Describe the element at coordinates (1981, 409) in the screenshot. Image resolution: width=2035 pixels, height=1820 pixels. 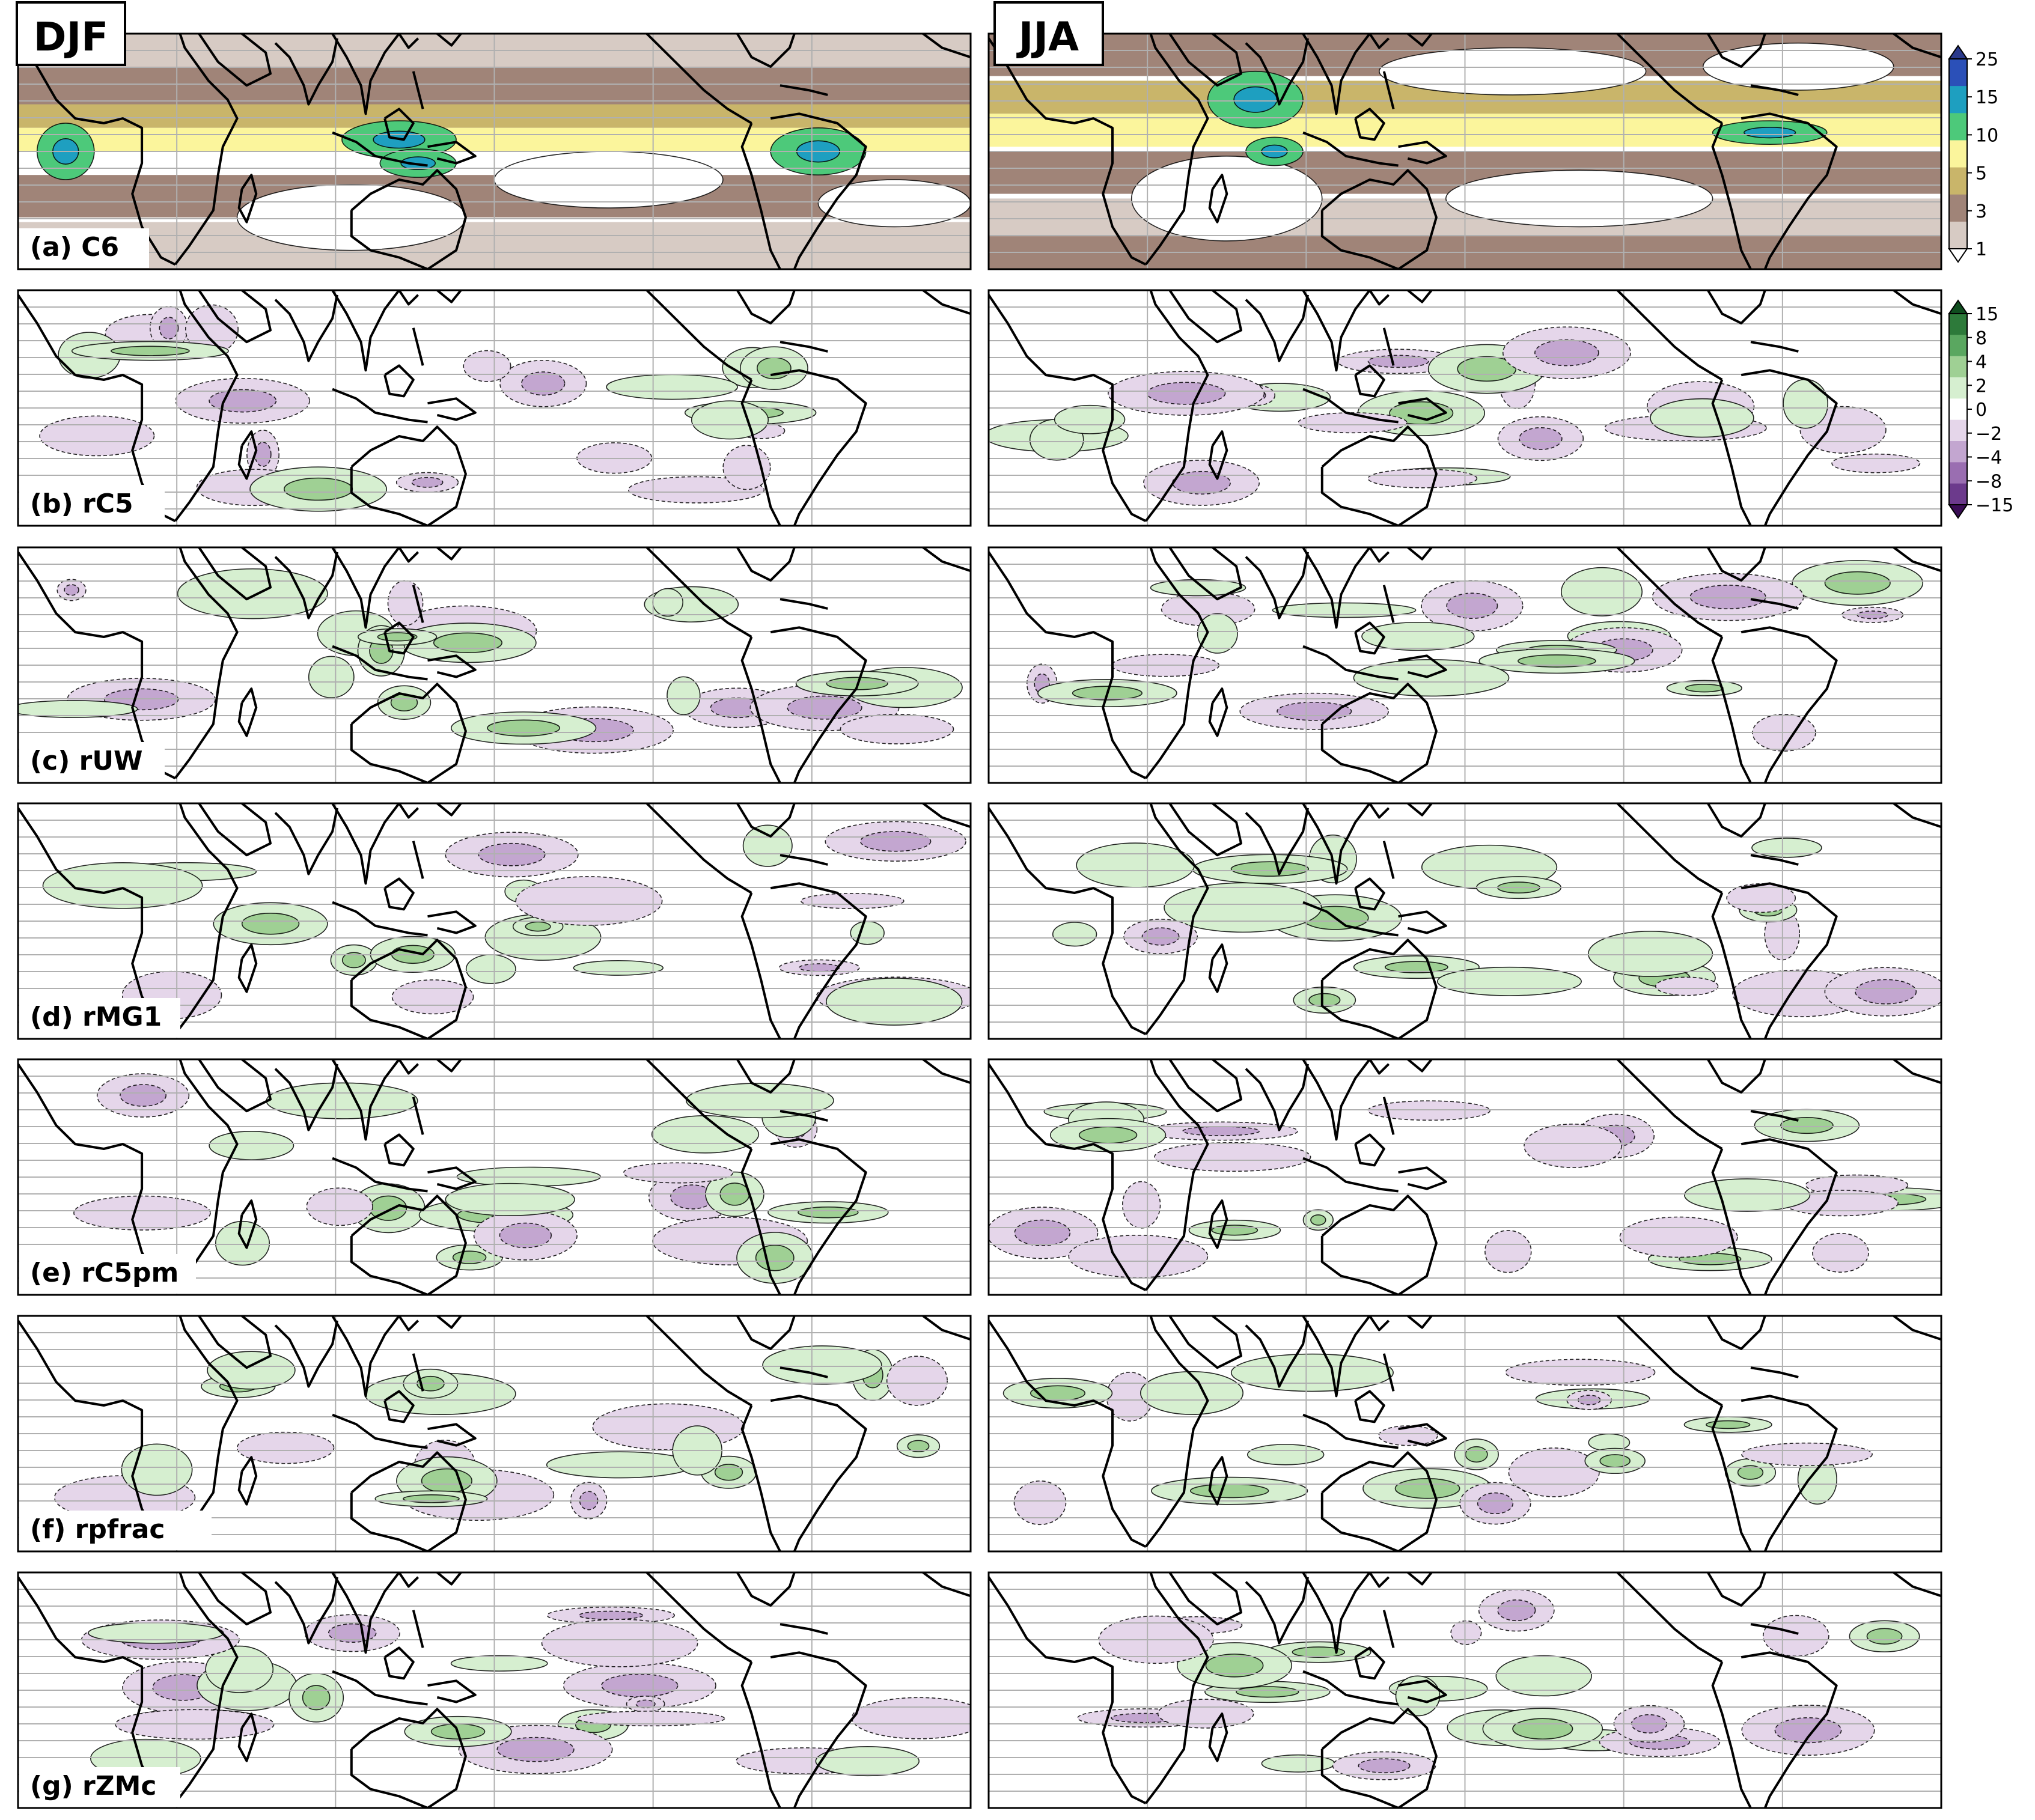
I see `colorbar-difference: 15 8 4 2 0 −2 −4−8 −15` at that location.